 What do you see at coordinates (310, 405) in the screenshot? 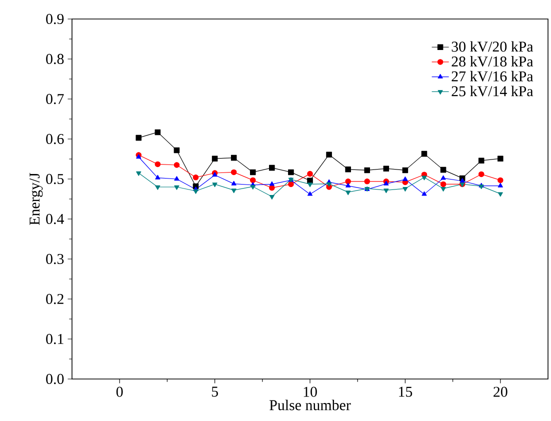
I see `x-axis-title: Pulse number` at bounding box center [310, 405].